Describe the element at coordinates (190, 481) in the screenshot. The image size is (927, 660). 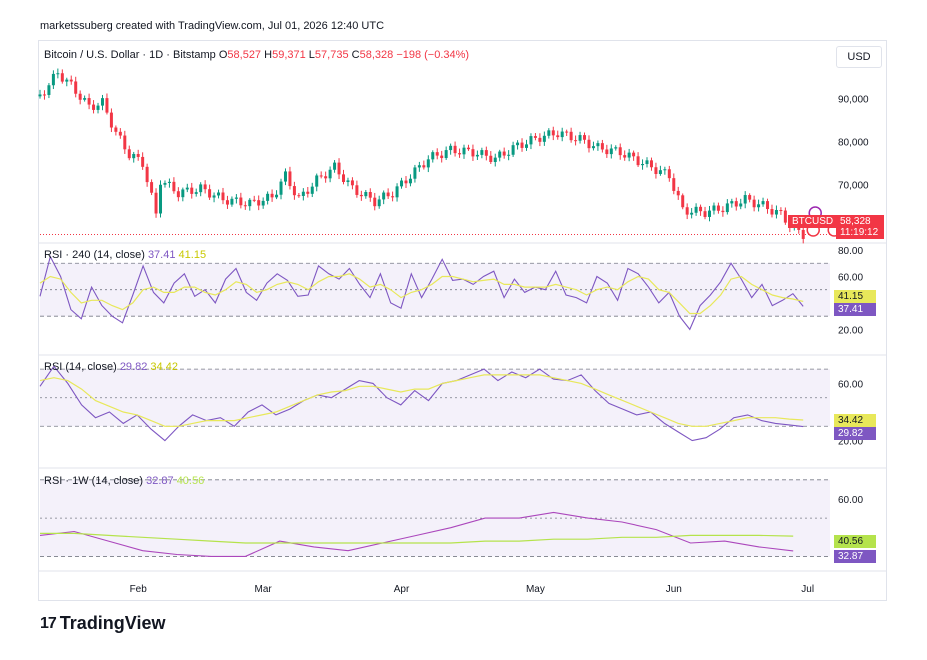
I see `rsi1w-ma-value: 40.56` at that location.